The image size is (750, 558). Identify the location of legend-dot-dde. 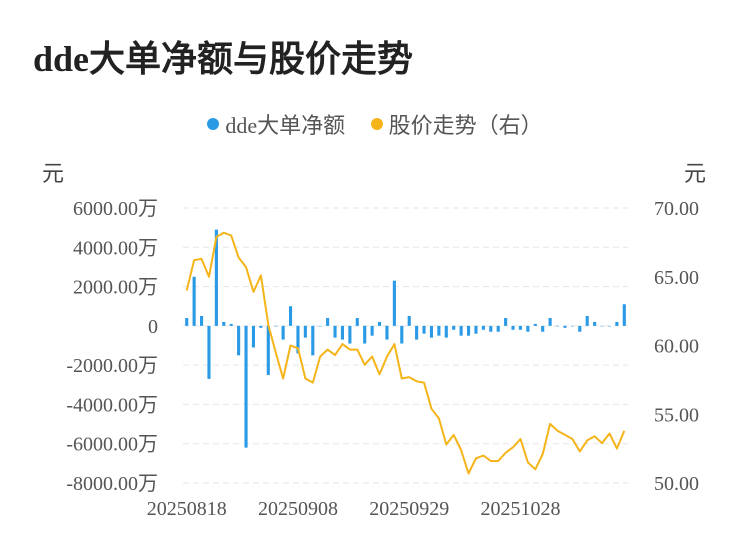
(213, 124).